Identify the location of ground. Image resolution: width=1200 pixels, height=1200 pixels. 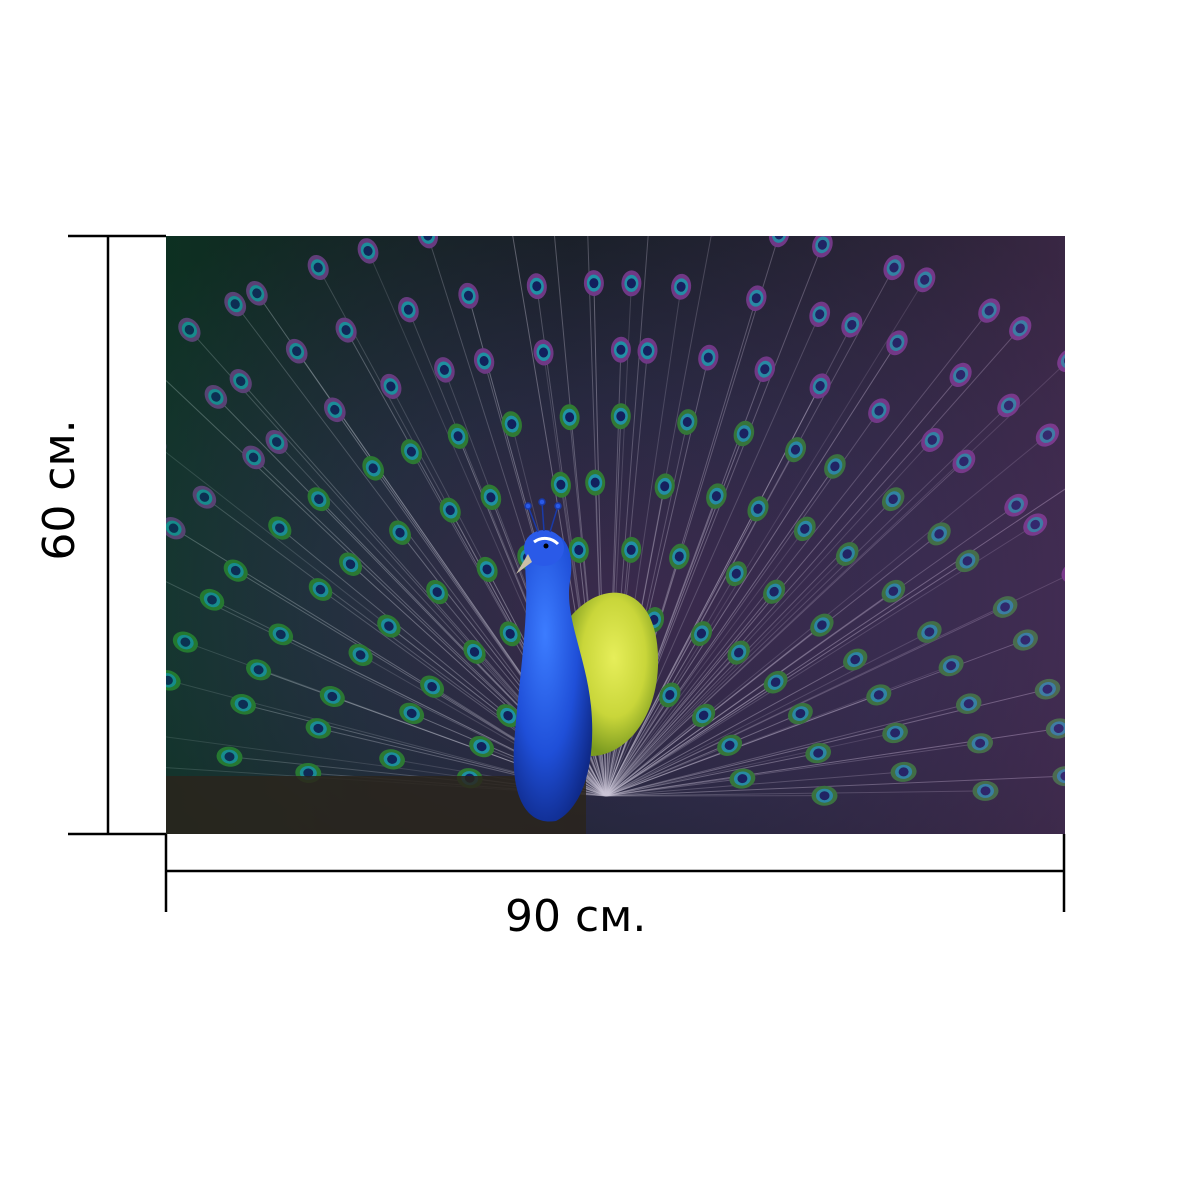
(376, 805).